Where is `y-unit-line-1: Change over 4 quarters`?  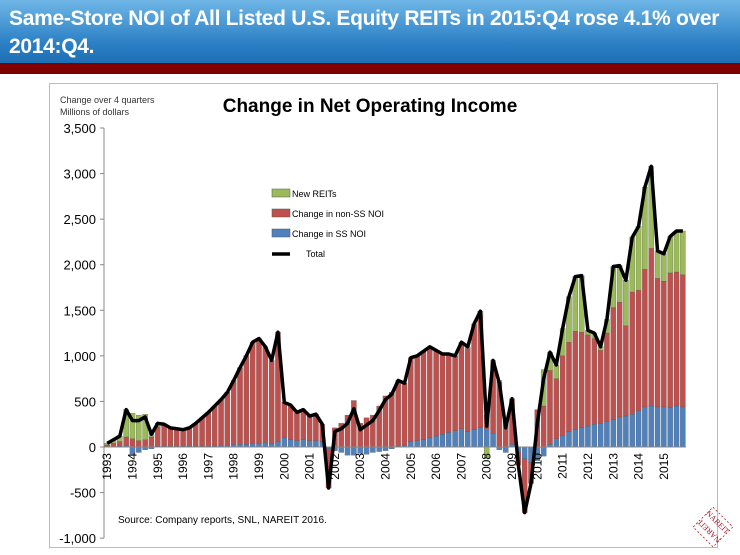 y-unit-line-1: Change over 4 quarters is located at coordinates (107, 100).